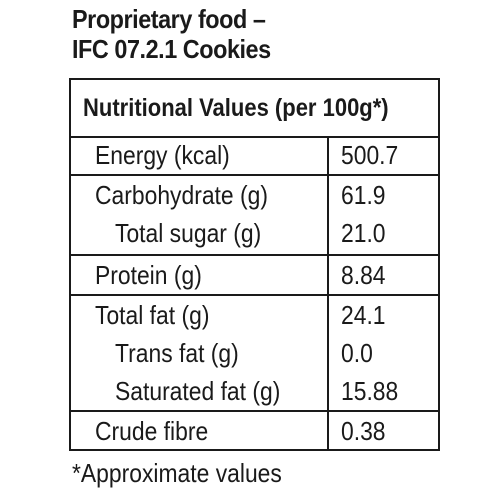 The image size is (500, 500). I want to click on product-title: Proprietary food – IFC 07.2.1 Cookies, so click(171, 34).